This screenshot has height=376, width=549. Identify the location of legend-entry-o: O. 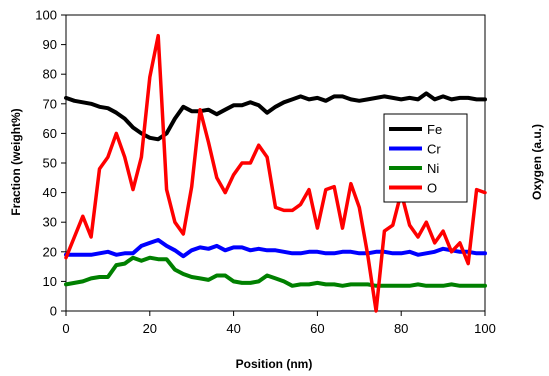
(432, 188).